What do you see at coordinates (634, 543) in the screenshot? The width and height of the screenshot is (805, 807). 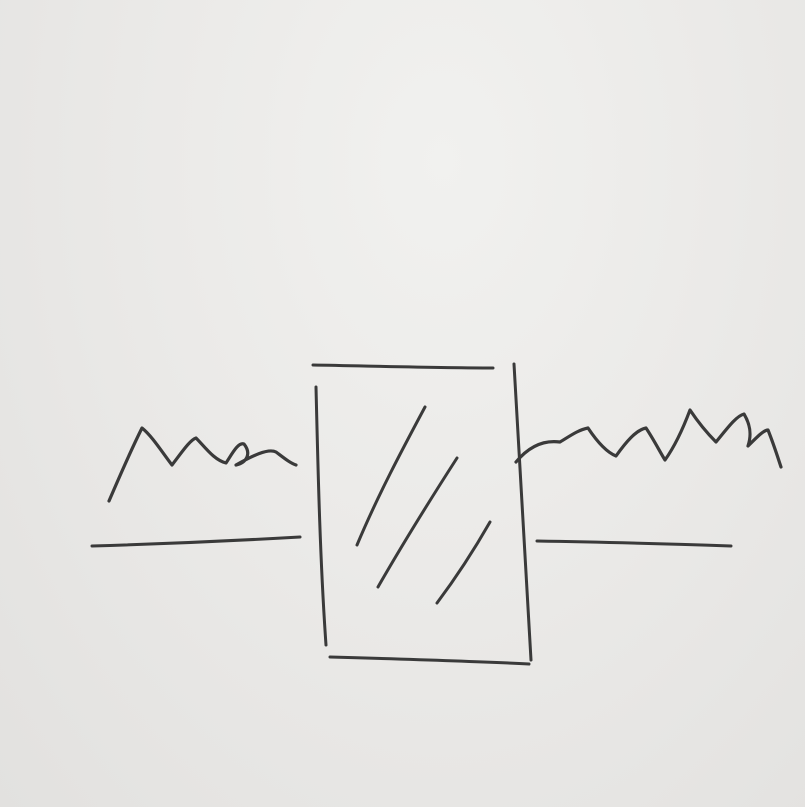 I see `output-baseline` at bounding box center [634, 543].